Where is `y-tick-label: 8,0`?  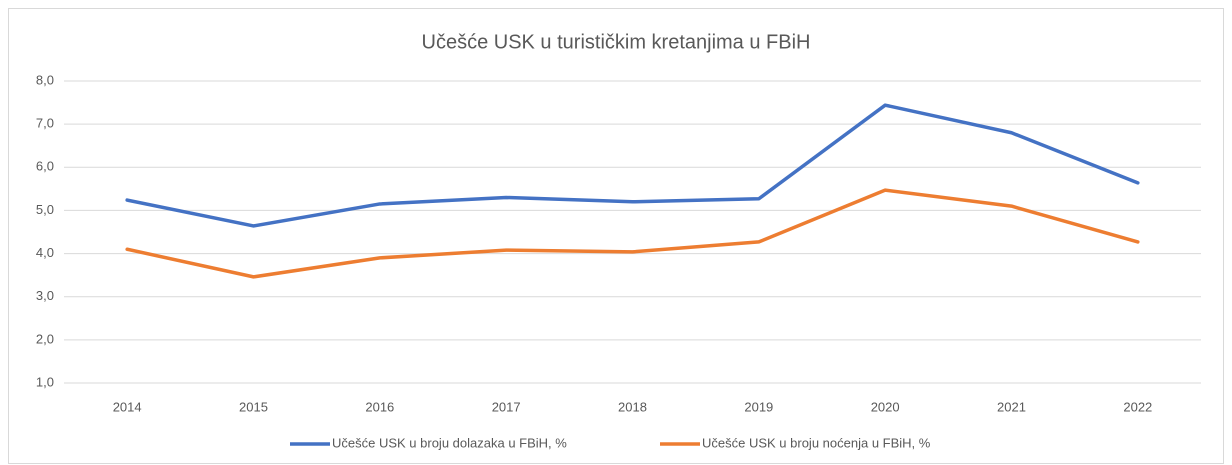
y-tick-label: 8,0 is located at coordinates (45, 79).